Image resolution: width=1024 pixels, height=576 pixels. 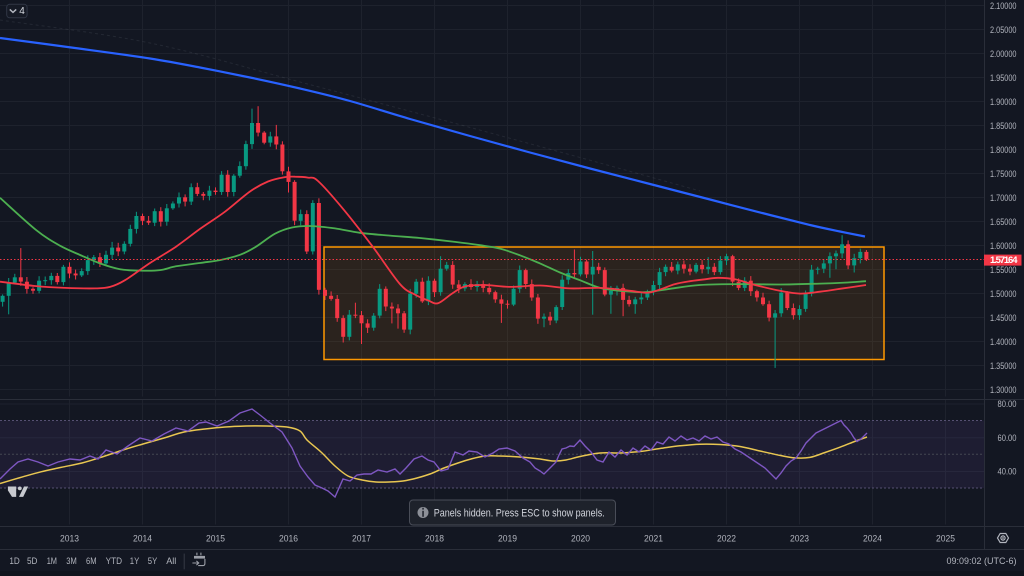 What do you see at coordinates (519, 513) in the screenshot?
I see `svg-text:Panels hidden. Press ESC to sh: Panels hidden. Press ESC to show panels.` at bounding box center [519, 513].